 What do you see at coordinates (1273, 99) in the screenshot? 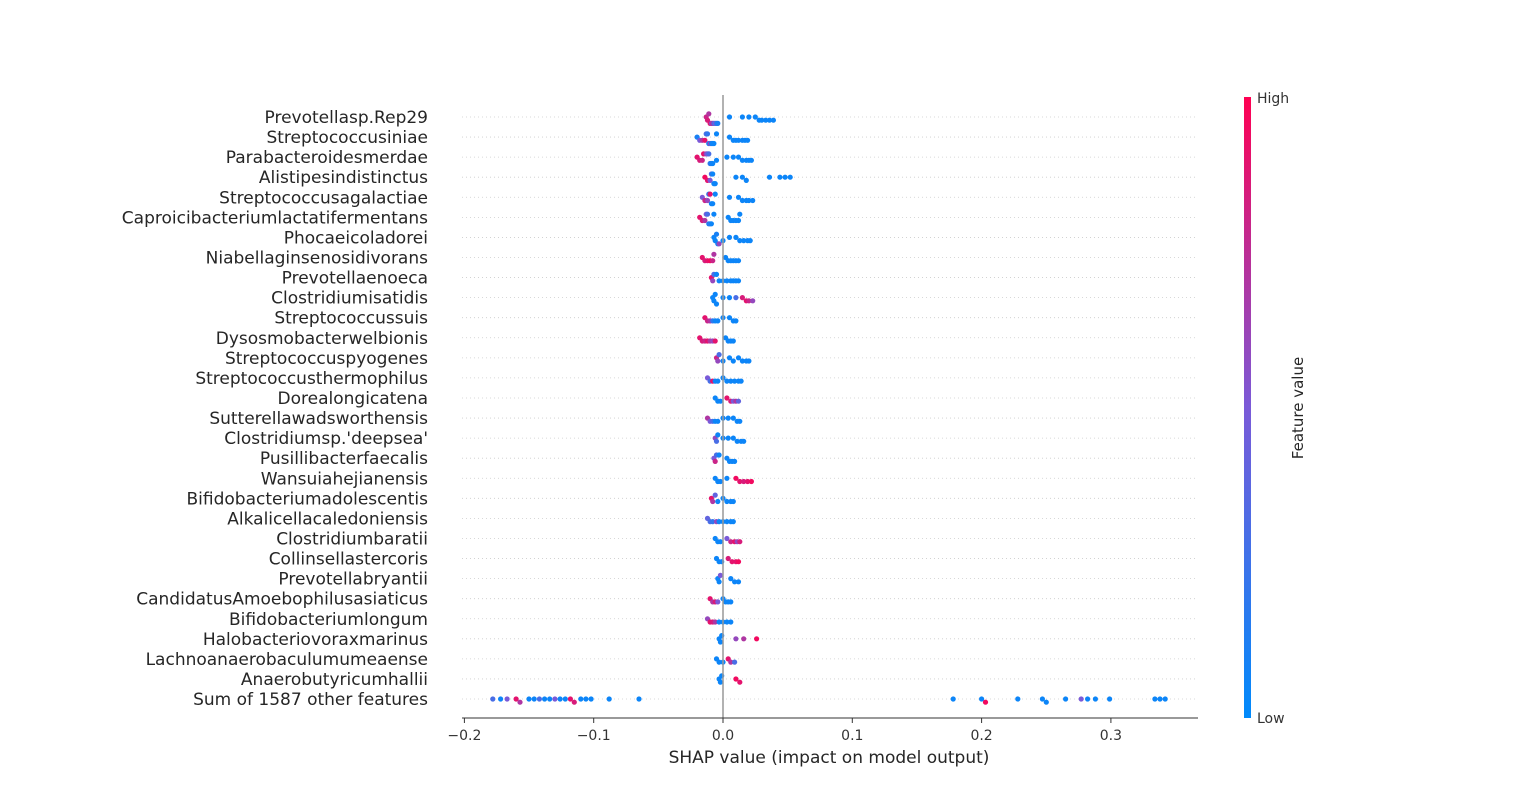
I see `colorbar-high-label: High` at bounding box center [1273, 99].